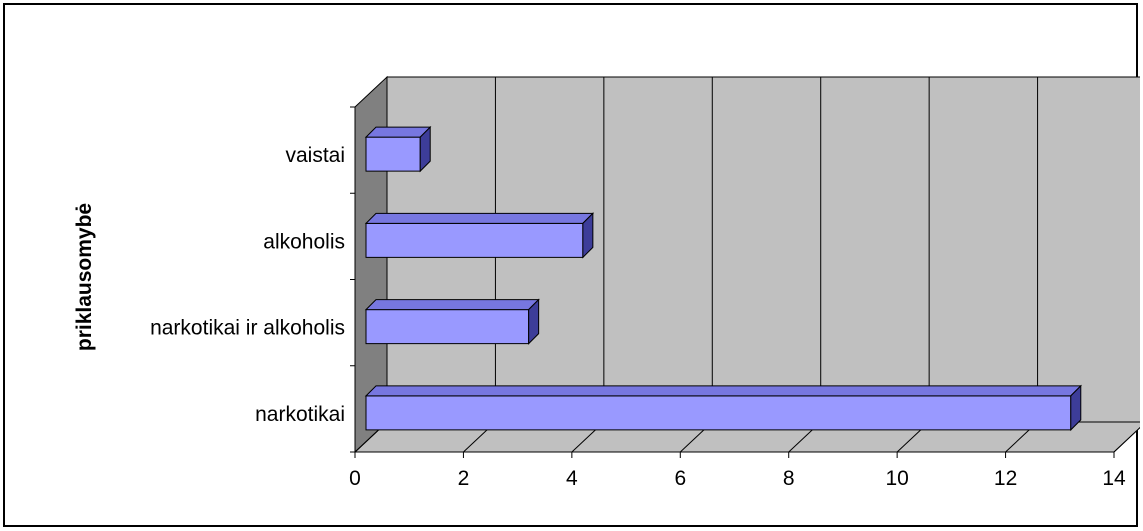  I want to click on x-tick-label: 6, so click(680, 478).